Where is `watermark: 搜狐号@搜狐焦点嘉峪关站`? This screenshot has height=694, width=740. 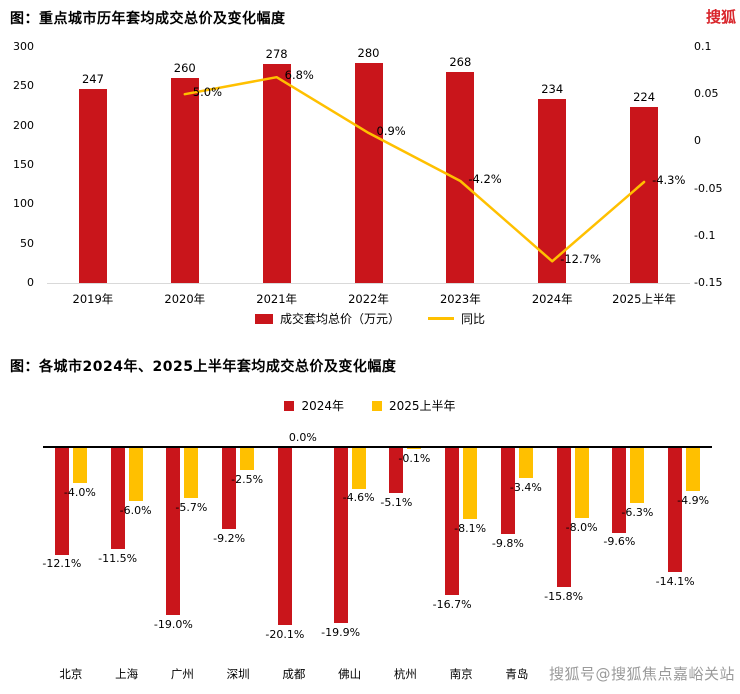
watermark: 搜狐号@搜狐焦点嘉峪关站 is located at coordinates (641, 674).